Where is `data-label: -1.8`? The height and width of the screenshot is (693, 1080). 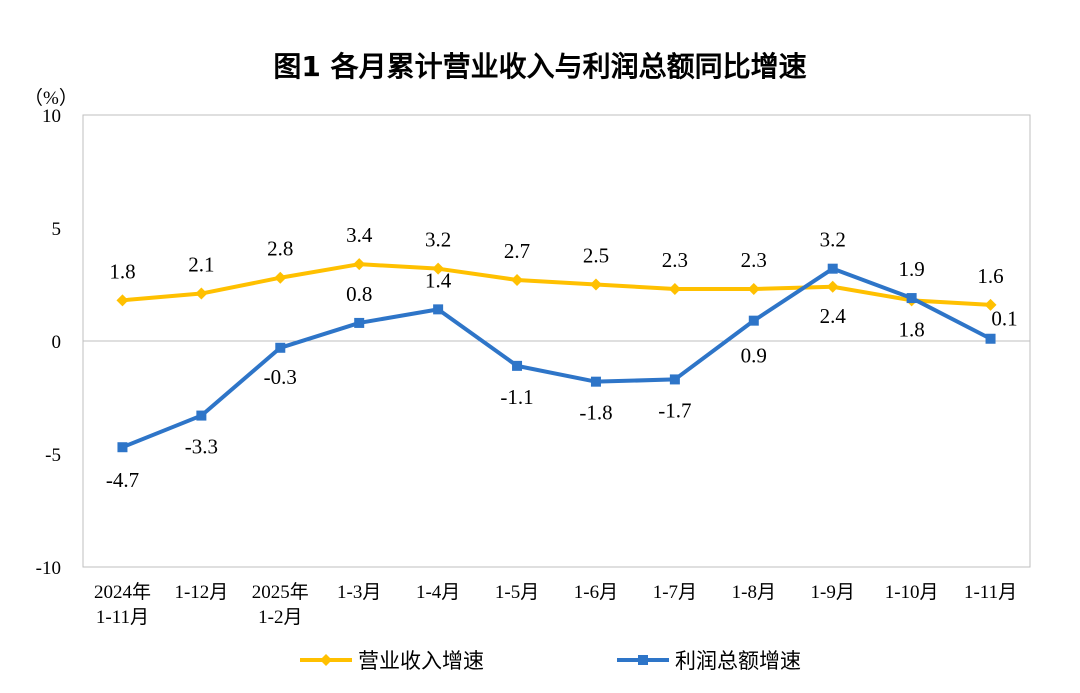
data-label: -1.8 is located at coordinates (595, 413).